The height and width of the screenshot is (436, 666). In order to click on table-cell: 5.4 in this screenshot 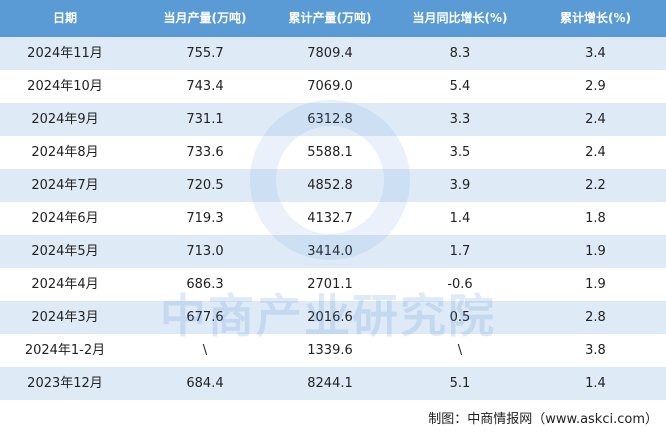, I will do `click(460, 86)`.